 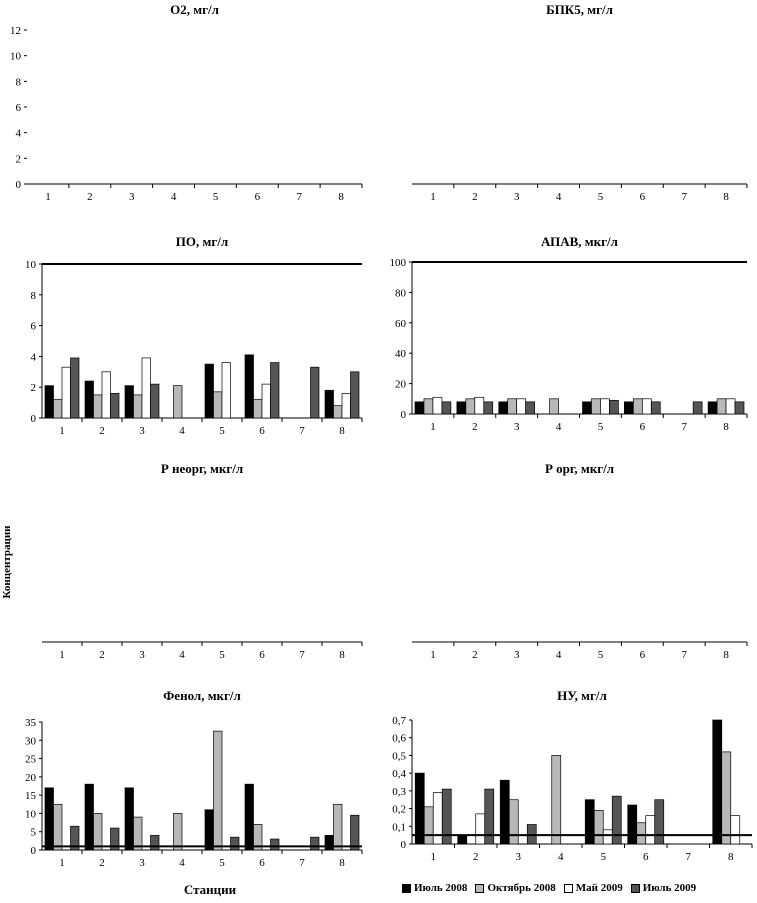 What do you see at coordinates (521, 888) in the screenshot?
I see `legend-label-oct2008: Октябрь 2008` at bounding box center [521, 888].